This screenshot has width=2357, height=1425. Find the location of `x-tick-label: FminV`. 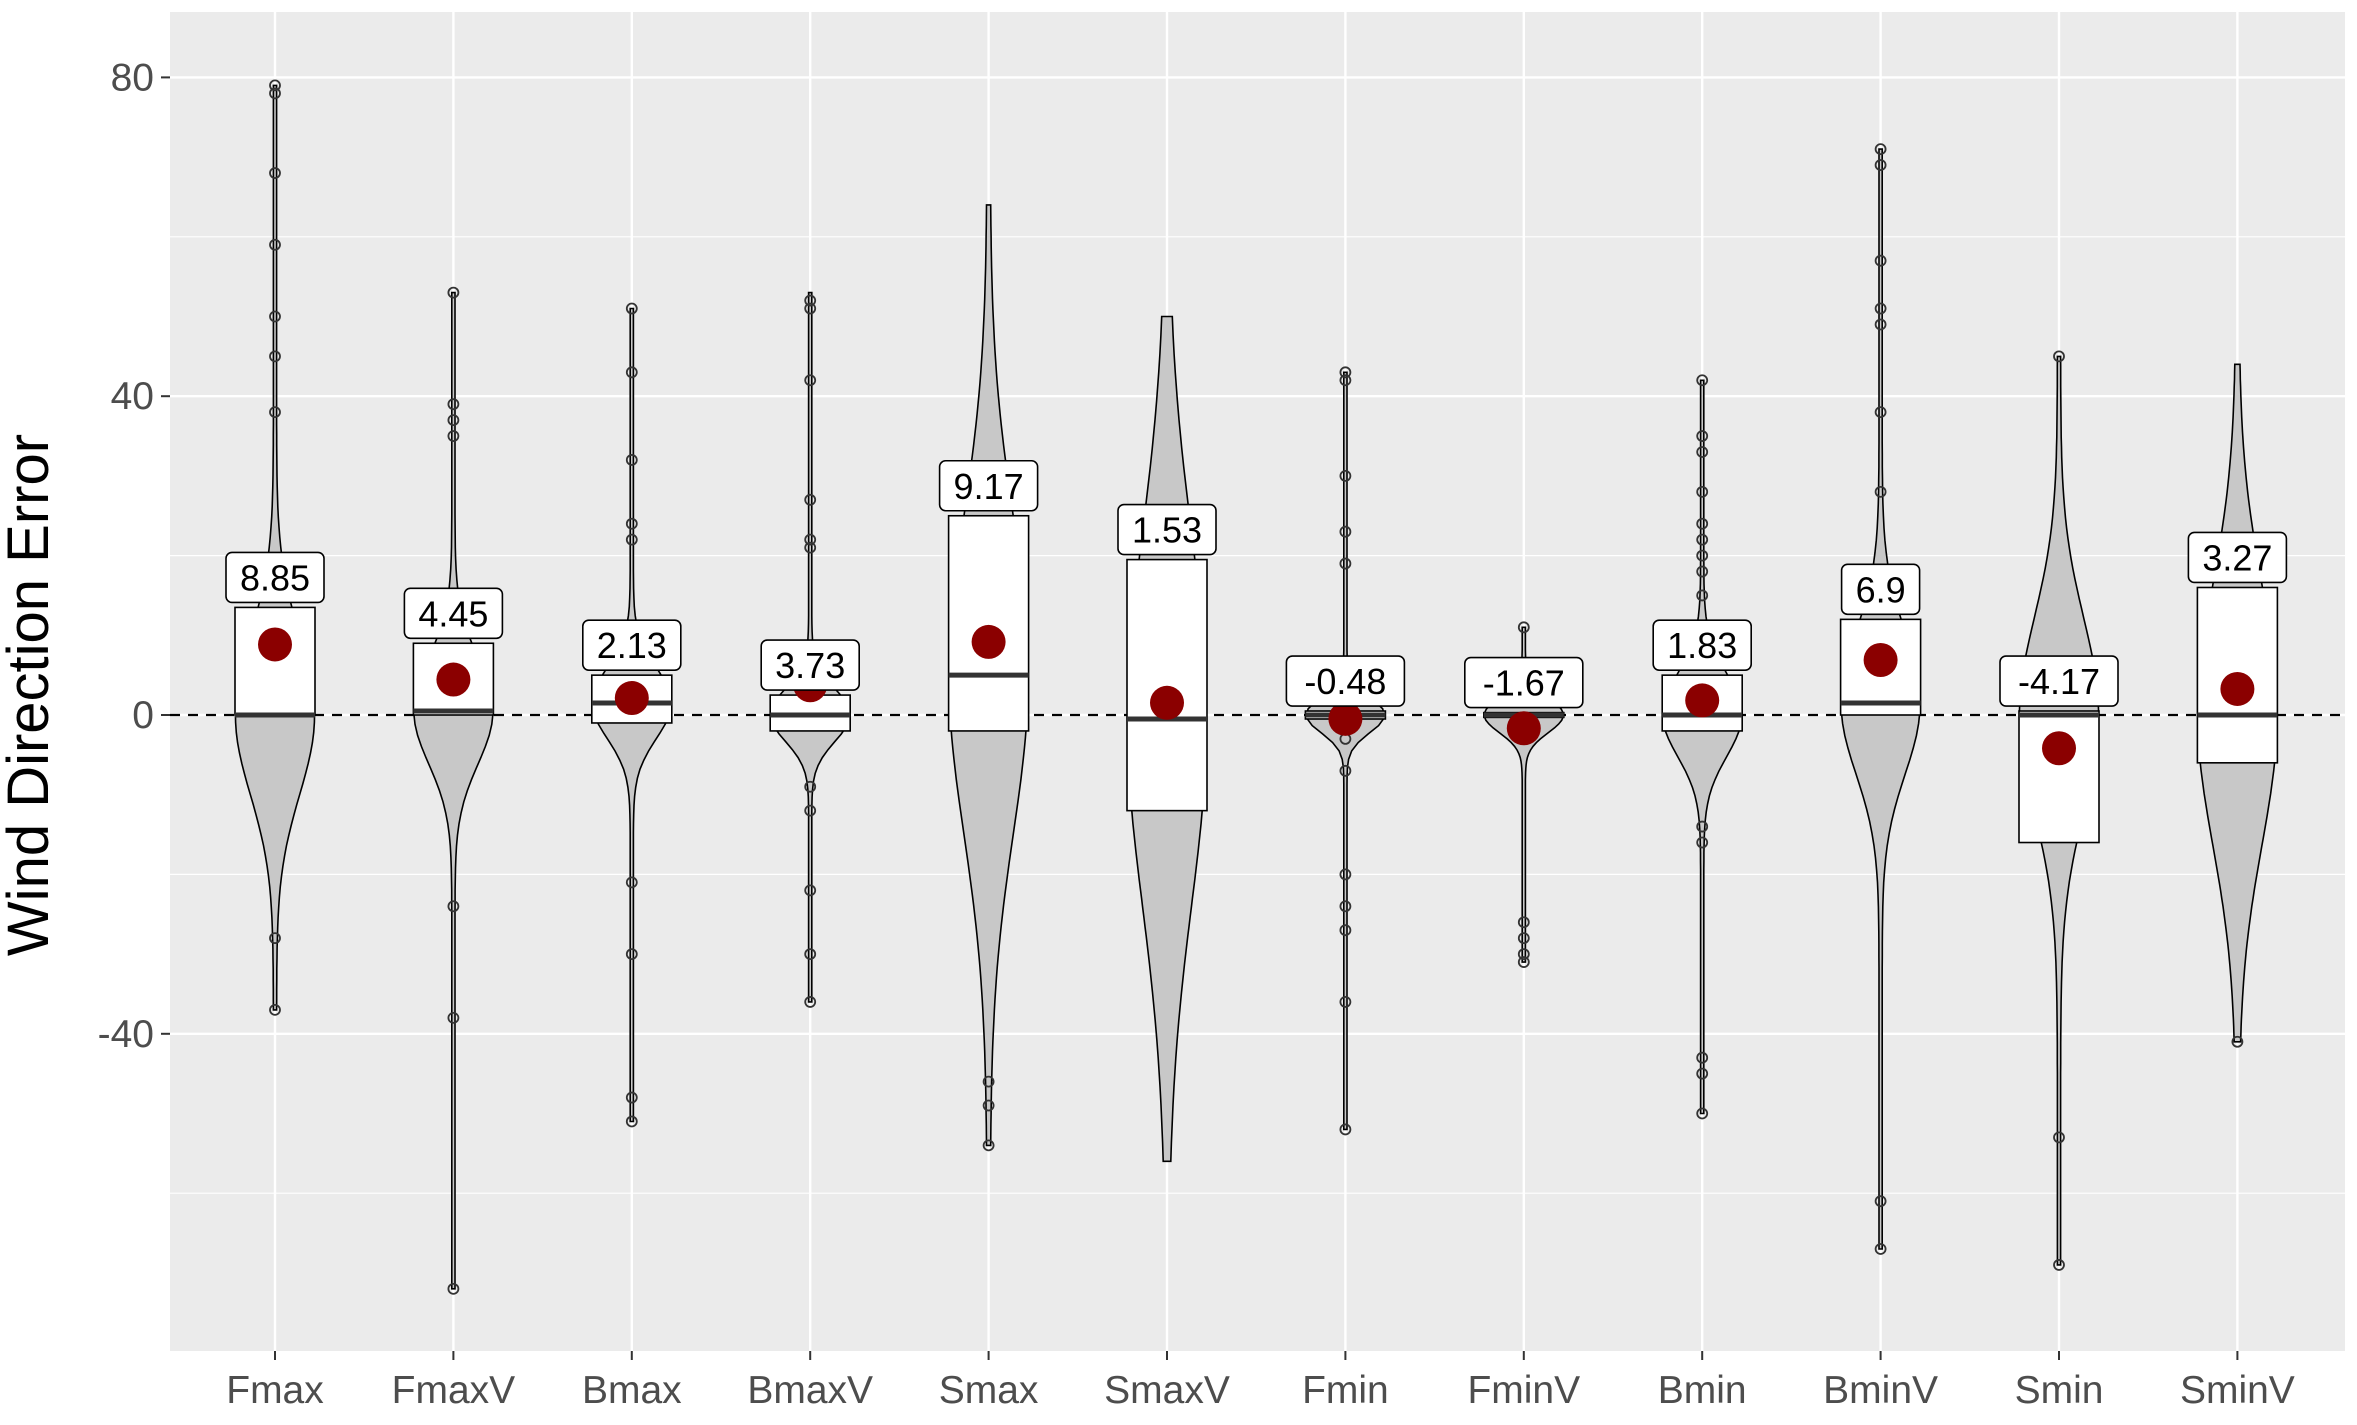

x-tick-label: FminV is located at coordinates (1523, 1390).